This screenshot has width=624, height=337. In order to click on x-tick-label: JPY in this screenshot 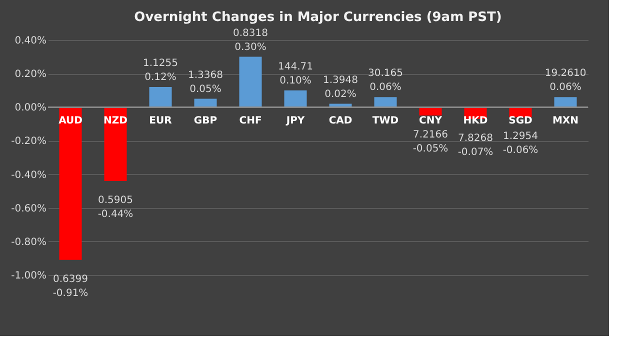, I will do `click(295, 121)`.